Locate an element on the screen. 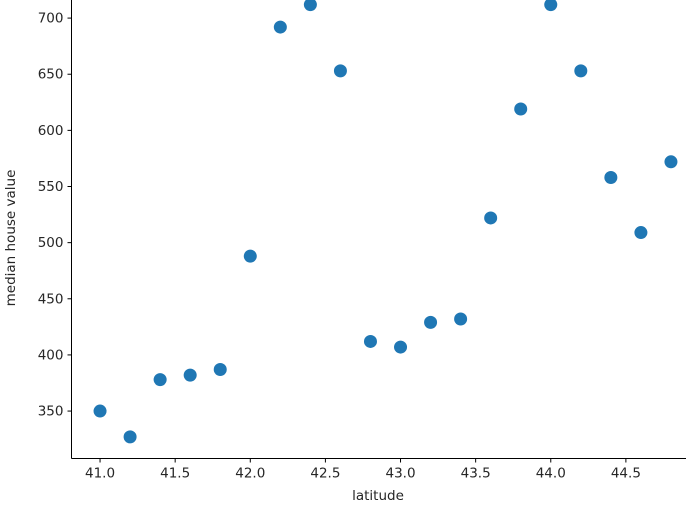  x-tick-label: 41.0 is located at coordinates (100, 474).